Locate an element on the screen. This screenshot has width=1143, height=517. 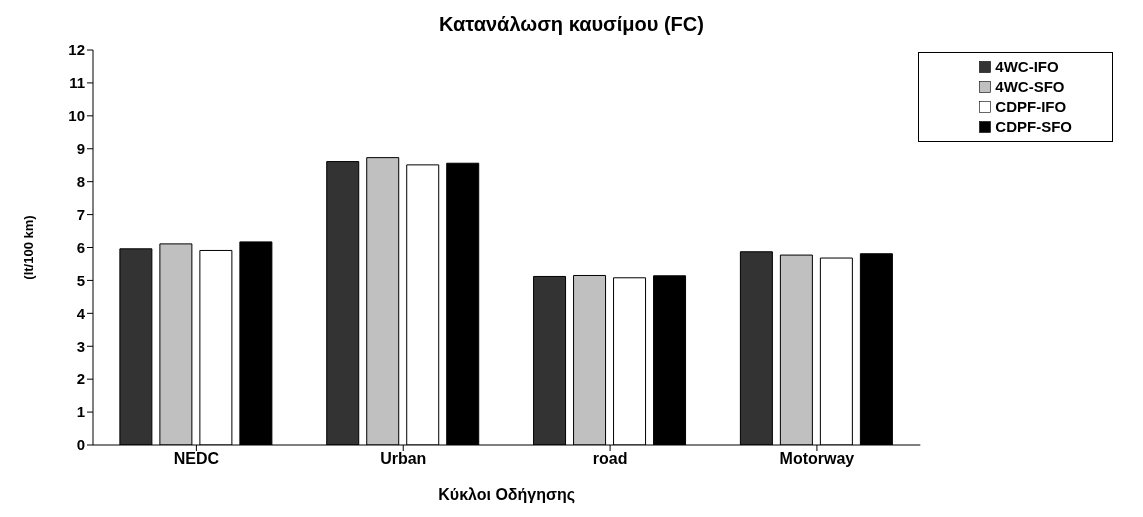
legend-label: 4WC-IFO is located at coordinates (1027, 67).